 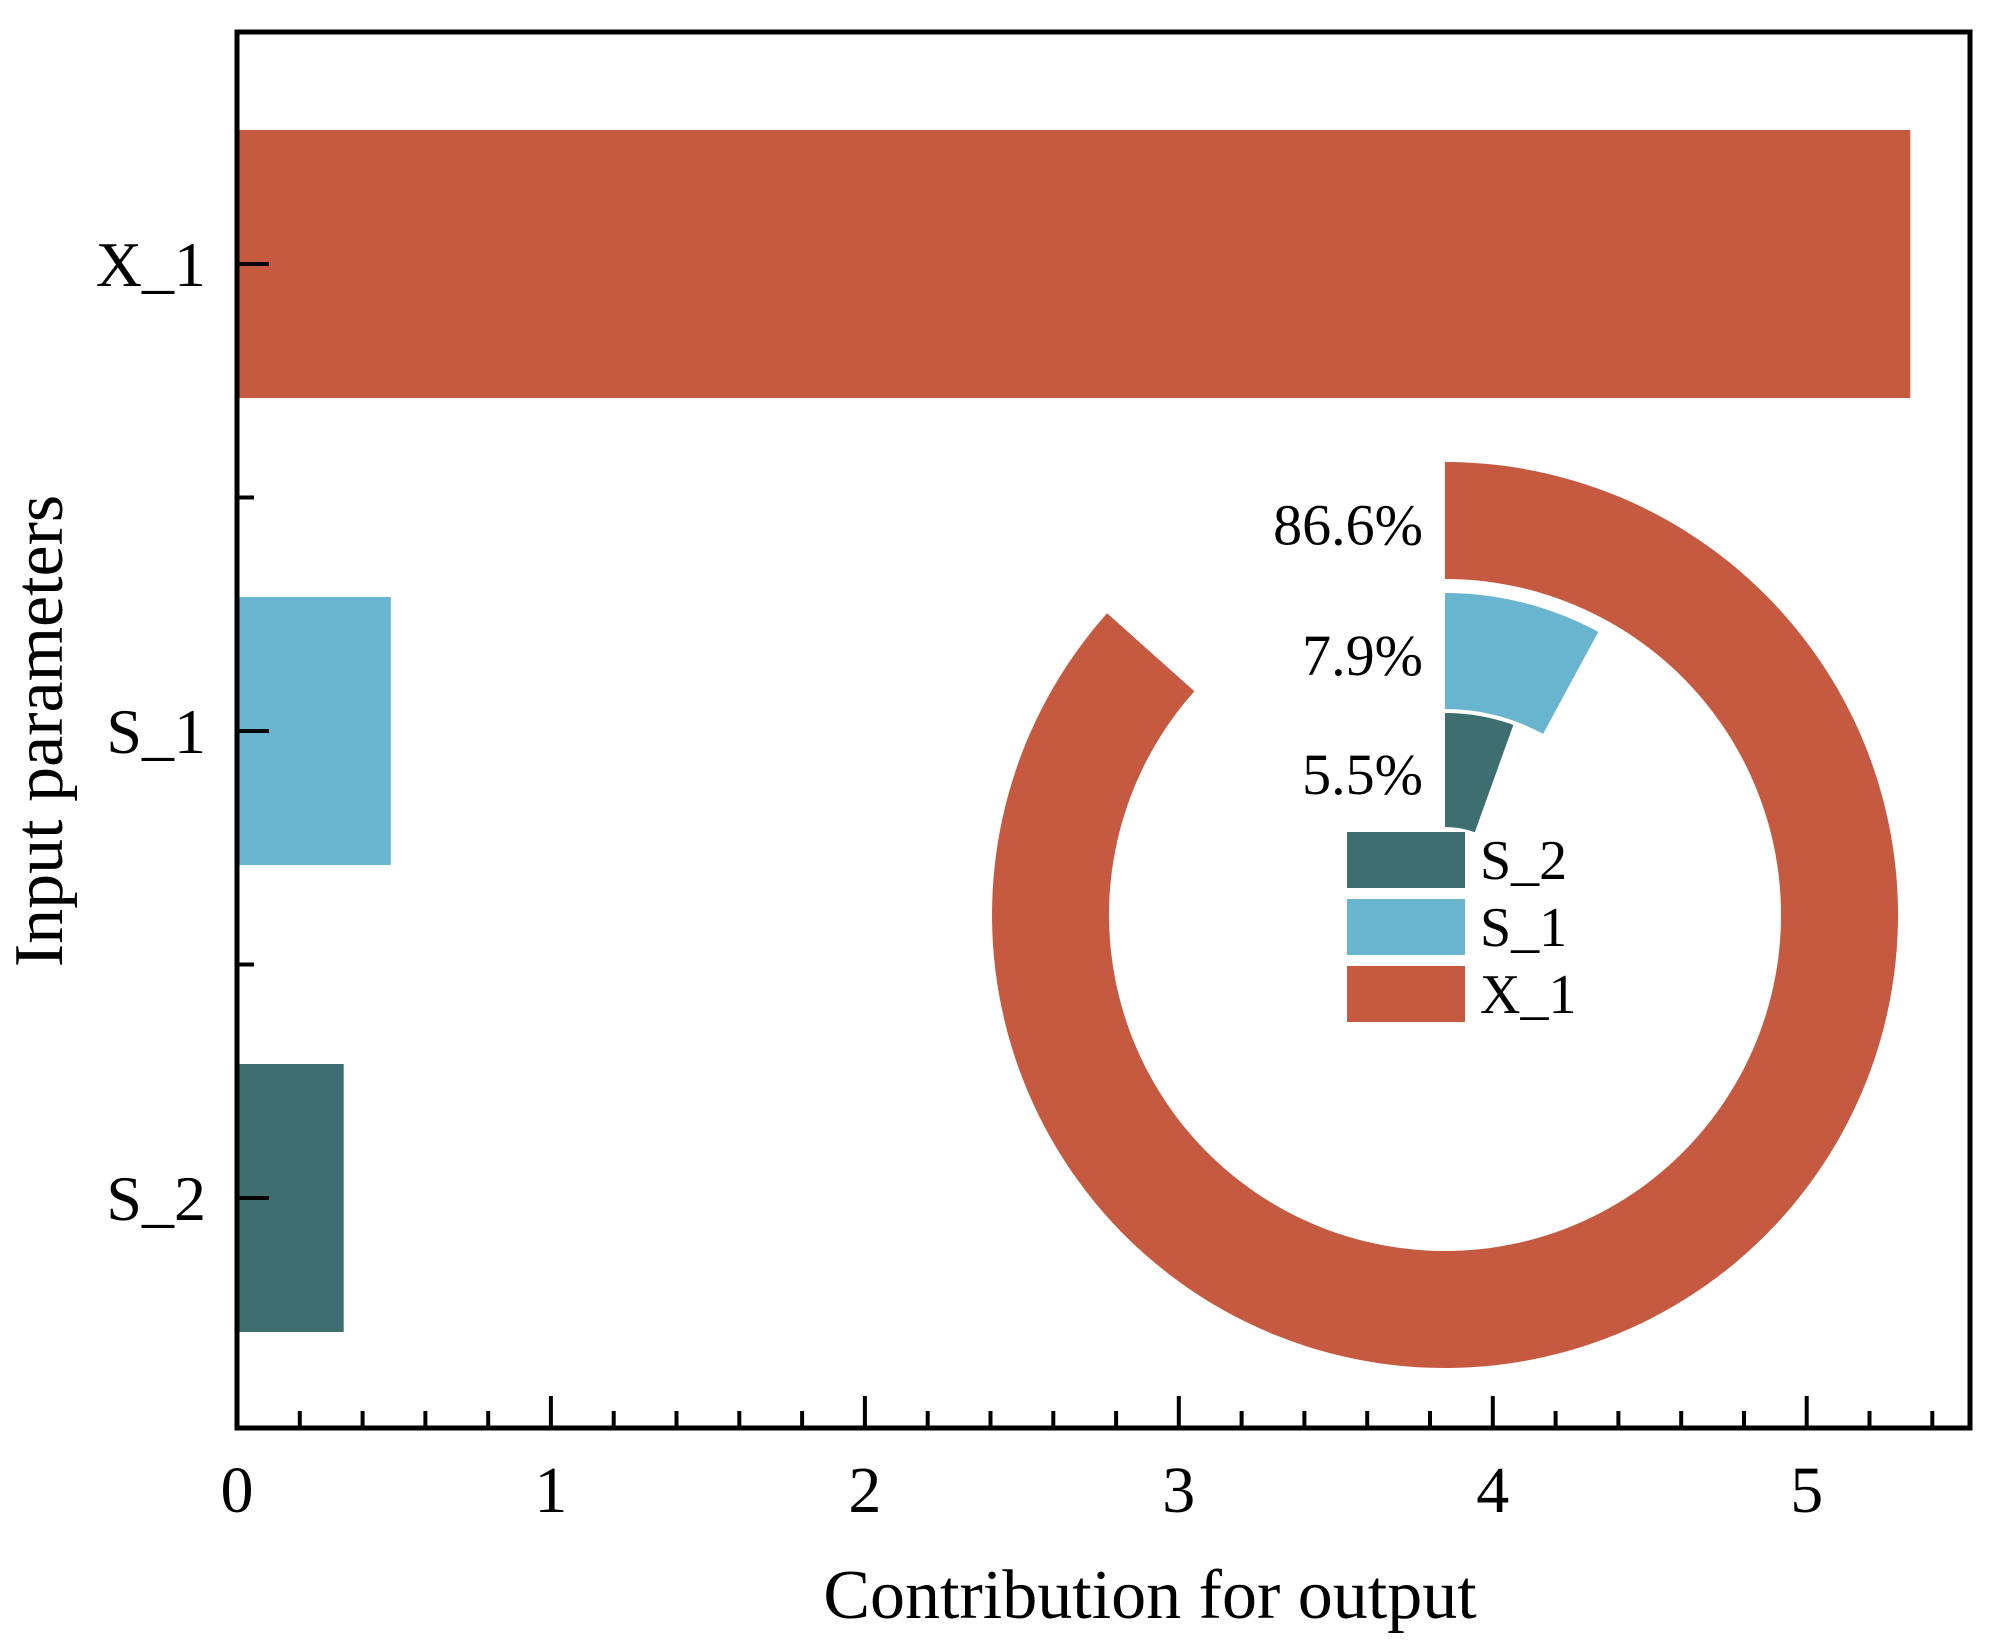 What do you see at coordinates (39, 731) in the screenshot?
I see `y-axis-title: Input parameters` at bounding box center [39, 731].